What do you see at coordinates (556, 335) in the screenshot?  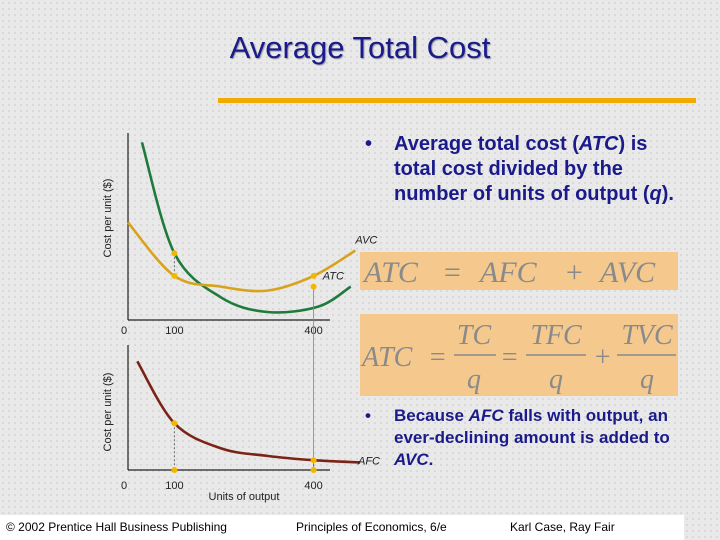 I see `eq2-tfc-numerator: TFC` at bounding box center [556, 335].